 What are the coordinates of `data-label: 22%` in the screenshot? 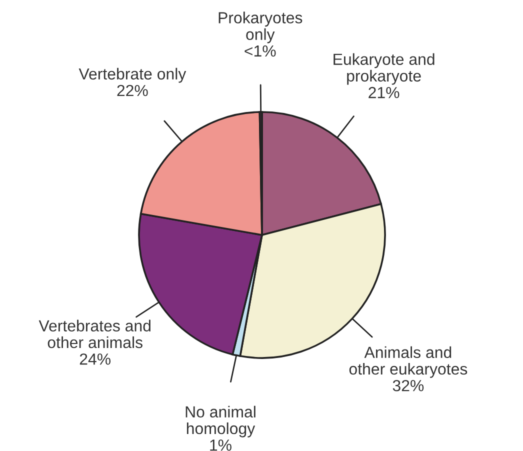 It's located at (132, 90).